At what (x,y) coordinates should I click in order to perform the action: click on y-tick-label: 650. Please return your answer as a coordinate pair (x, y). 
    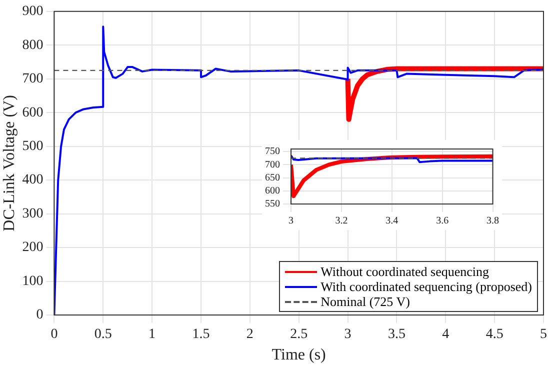
    Looking at the image, I should click on (272, 178).